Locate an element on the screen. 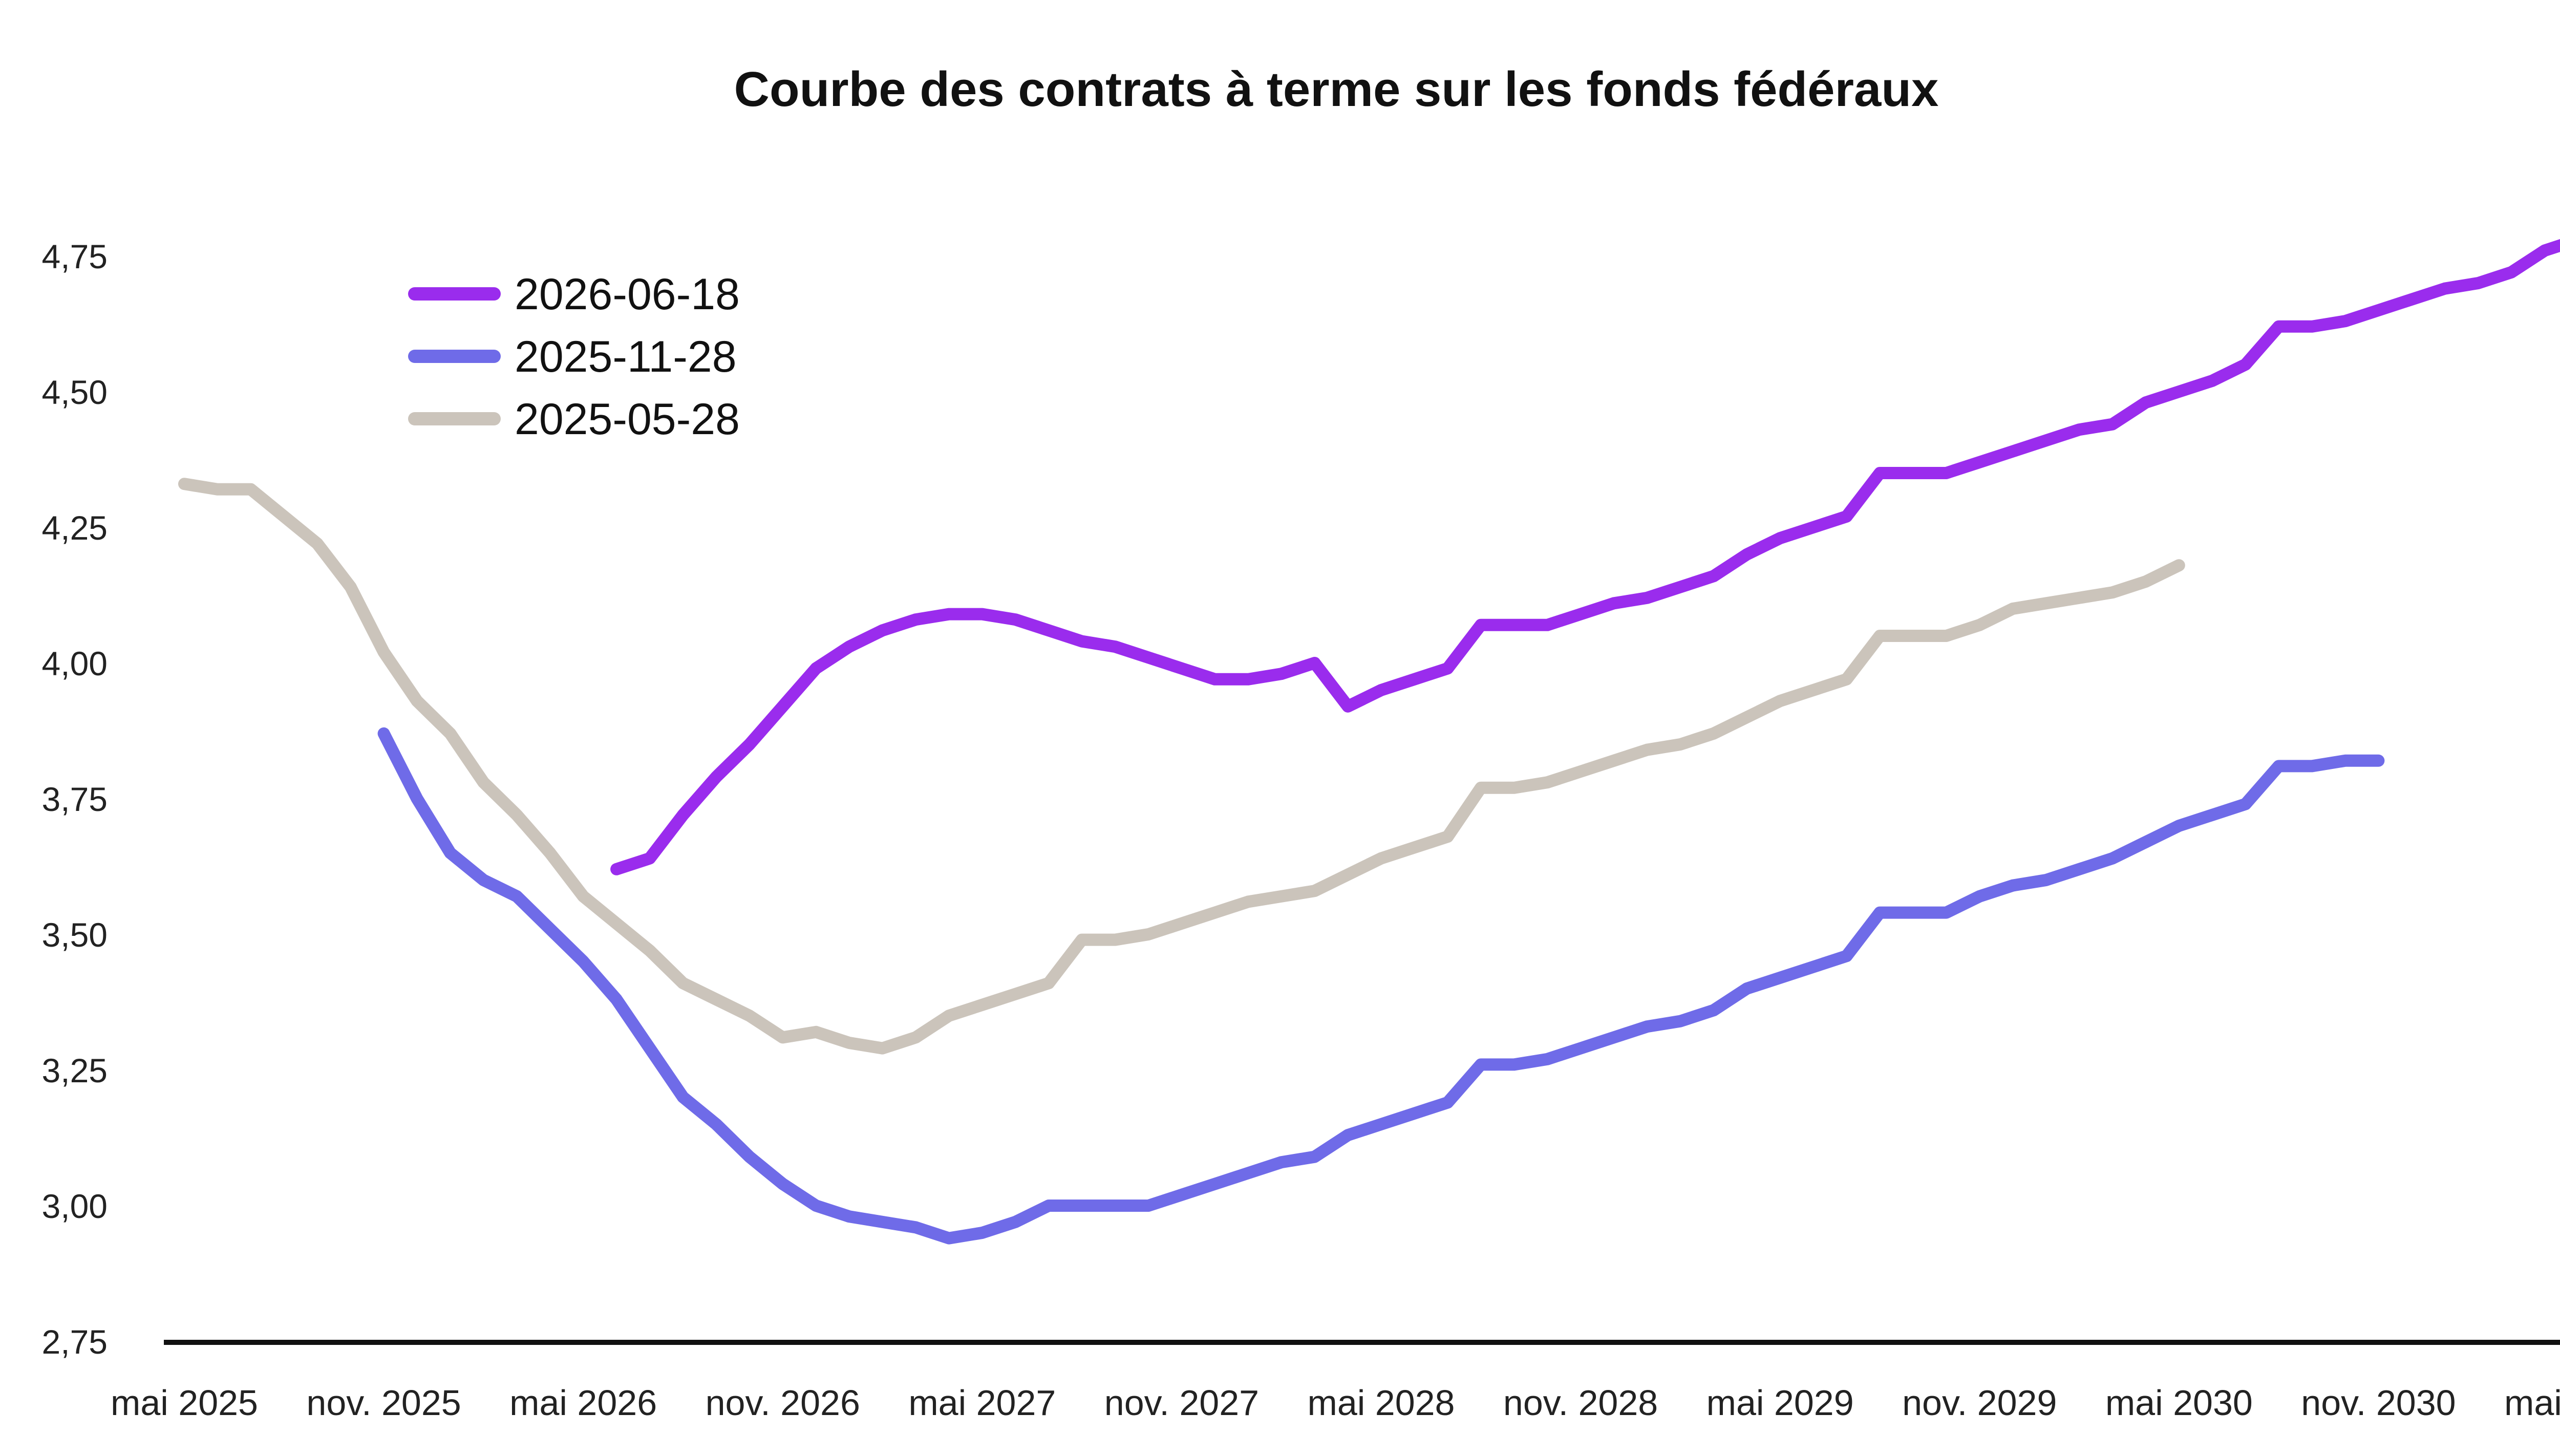 The height and width of the screenshot is (1456, 2560). x-tick-label: mai 2028 is located at coordinates (1381, 1403).